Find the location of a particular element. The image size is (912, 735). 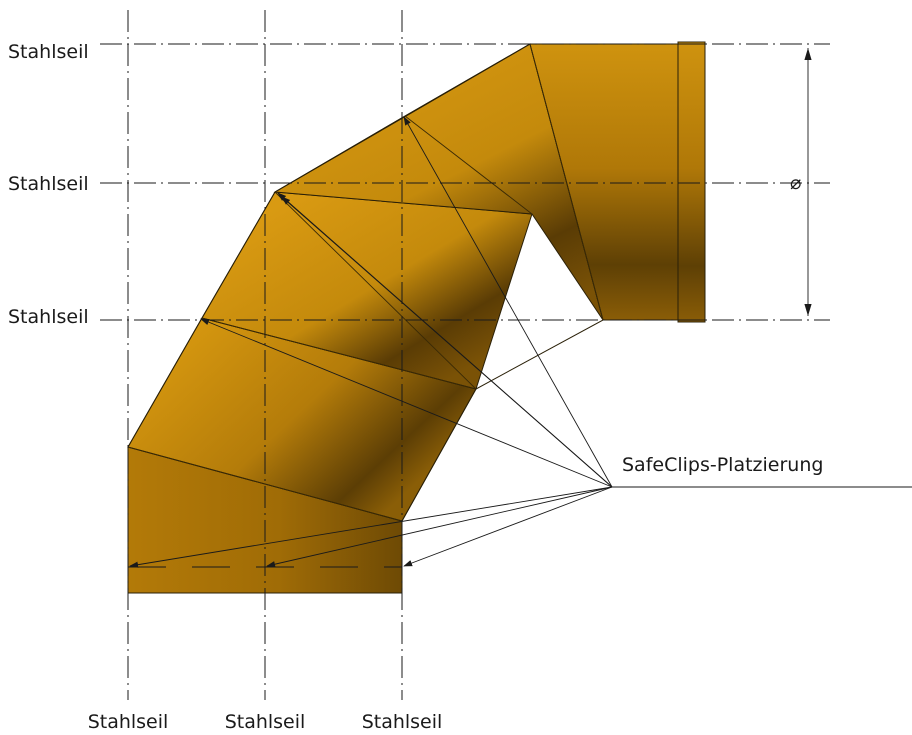

diameter-dimension: ⌀ is located at coordinates (801, 182).